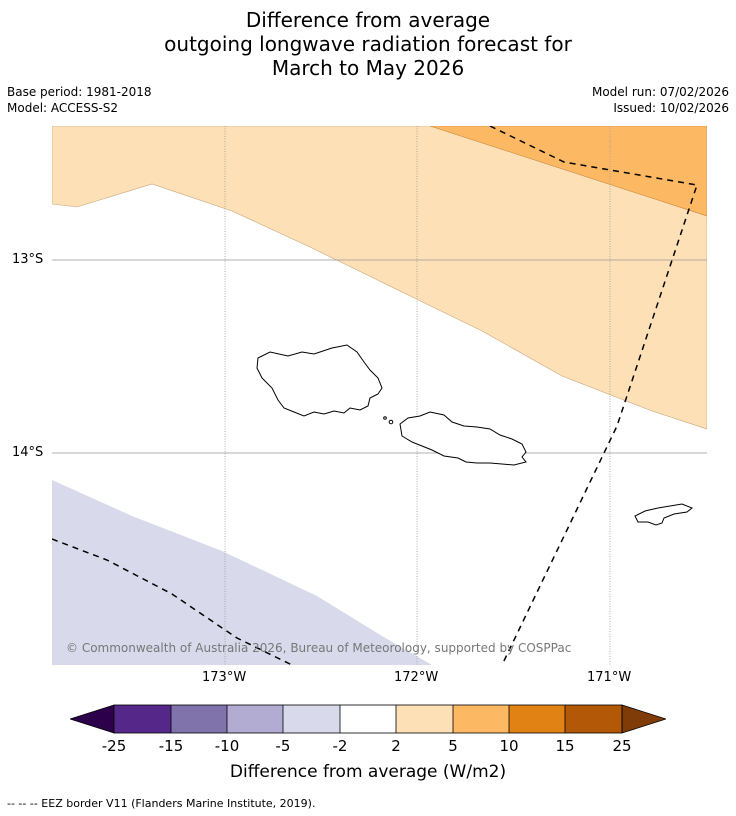 Image resolution: width=736 pixels, height=816 pixels. I want to click on colorbar, so click(368, 719).